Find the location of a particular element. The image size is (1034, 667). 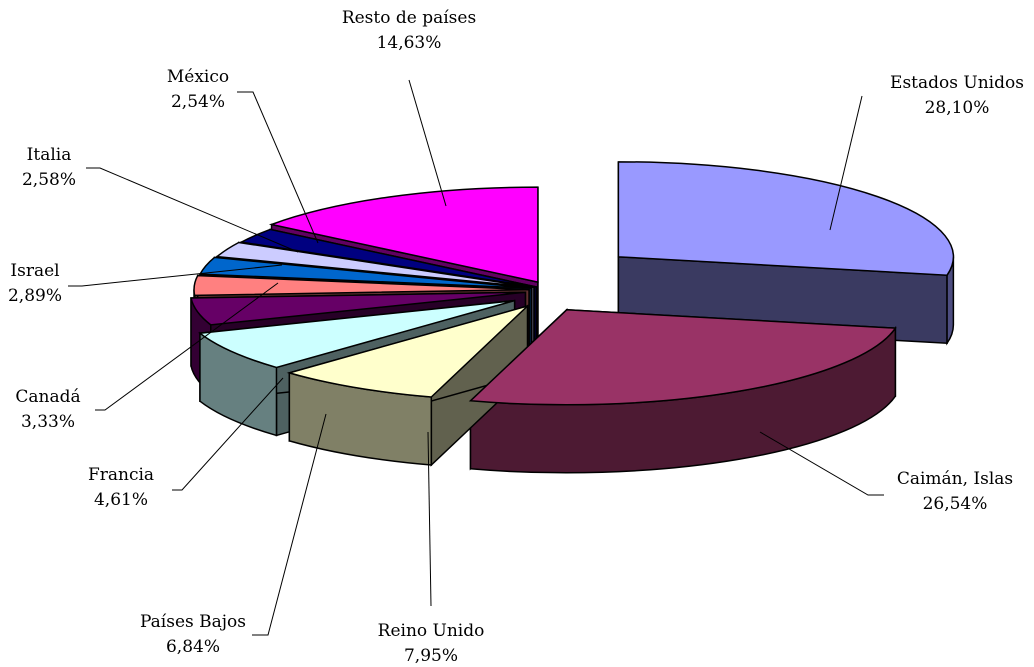

pie-slice-italia is located at coordinates (375, 265).